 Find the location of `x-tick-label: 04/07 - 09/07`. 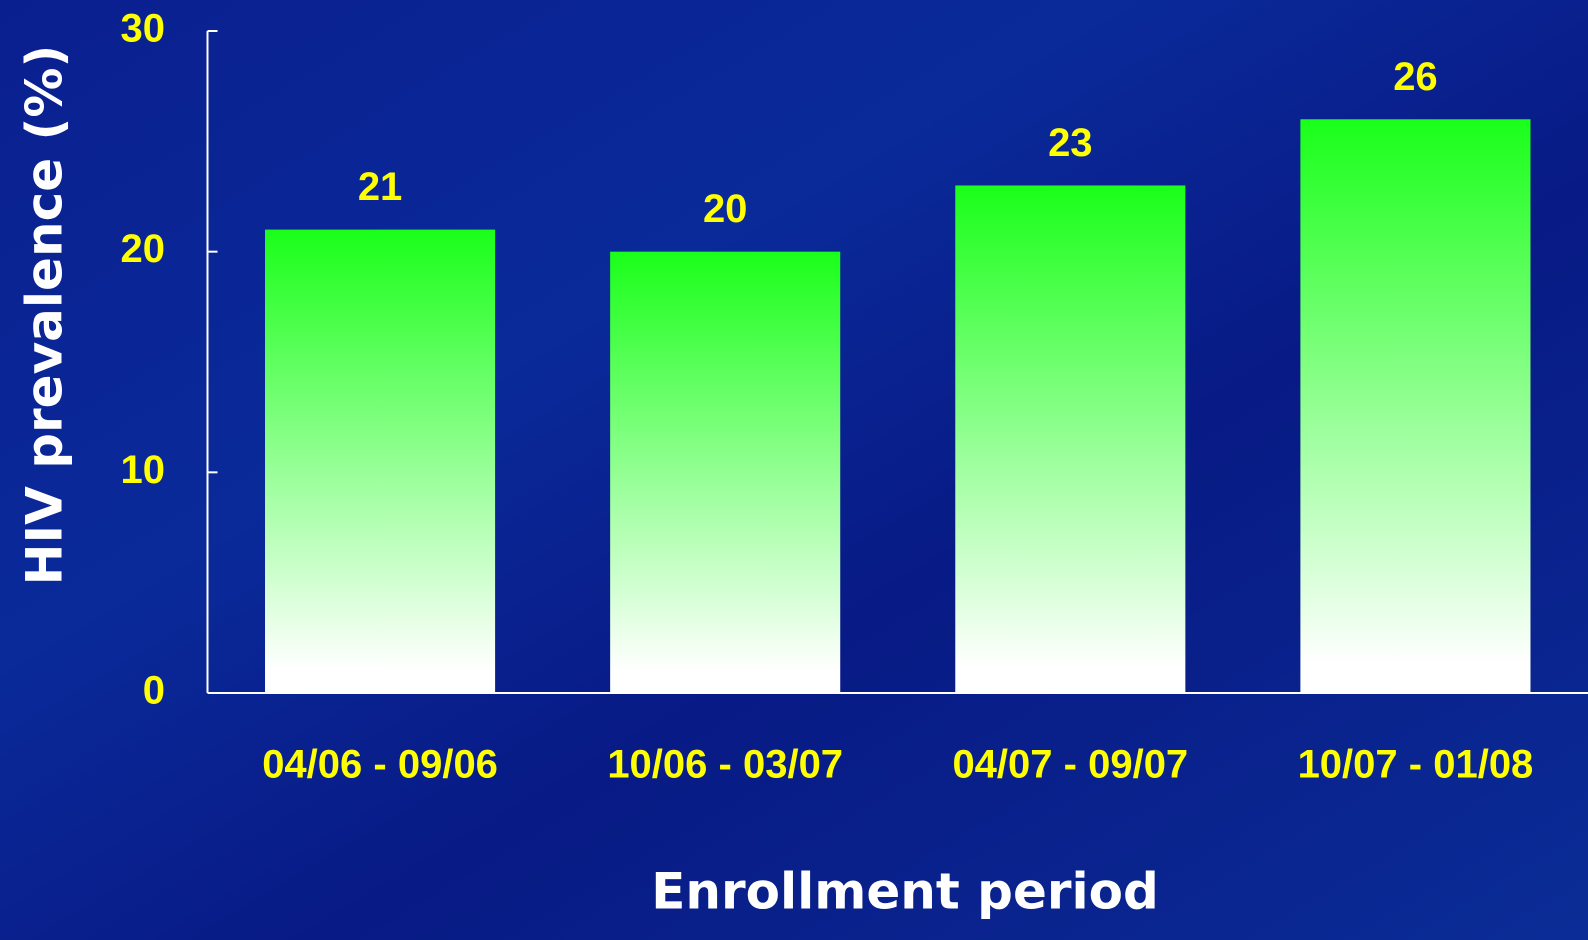

x-tick-label: 04/07 - 09/07 is located at coordinates (1070, 765).